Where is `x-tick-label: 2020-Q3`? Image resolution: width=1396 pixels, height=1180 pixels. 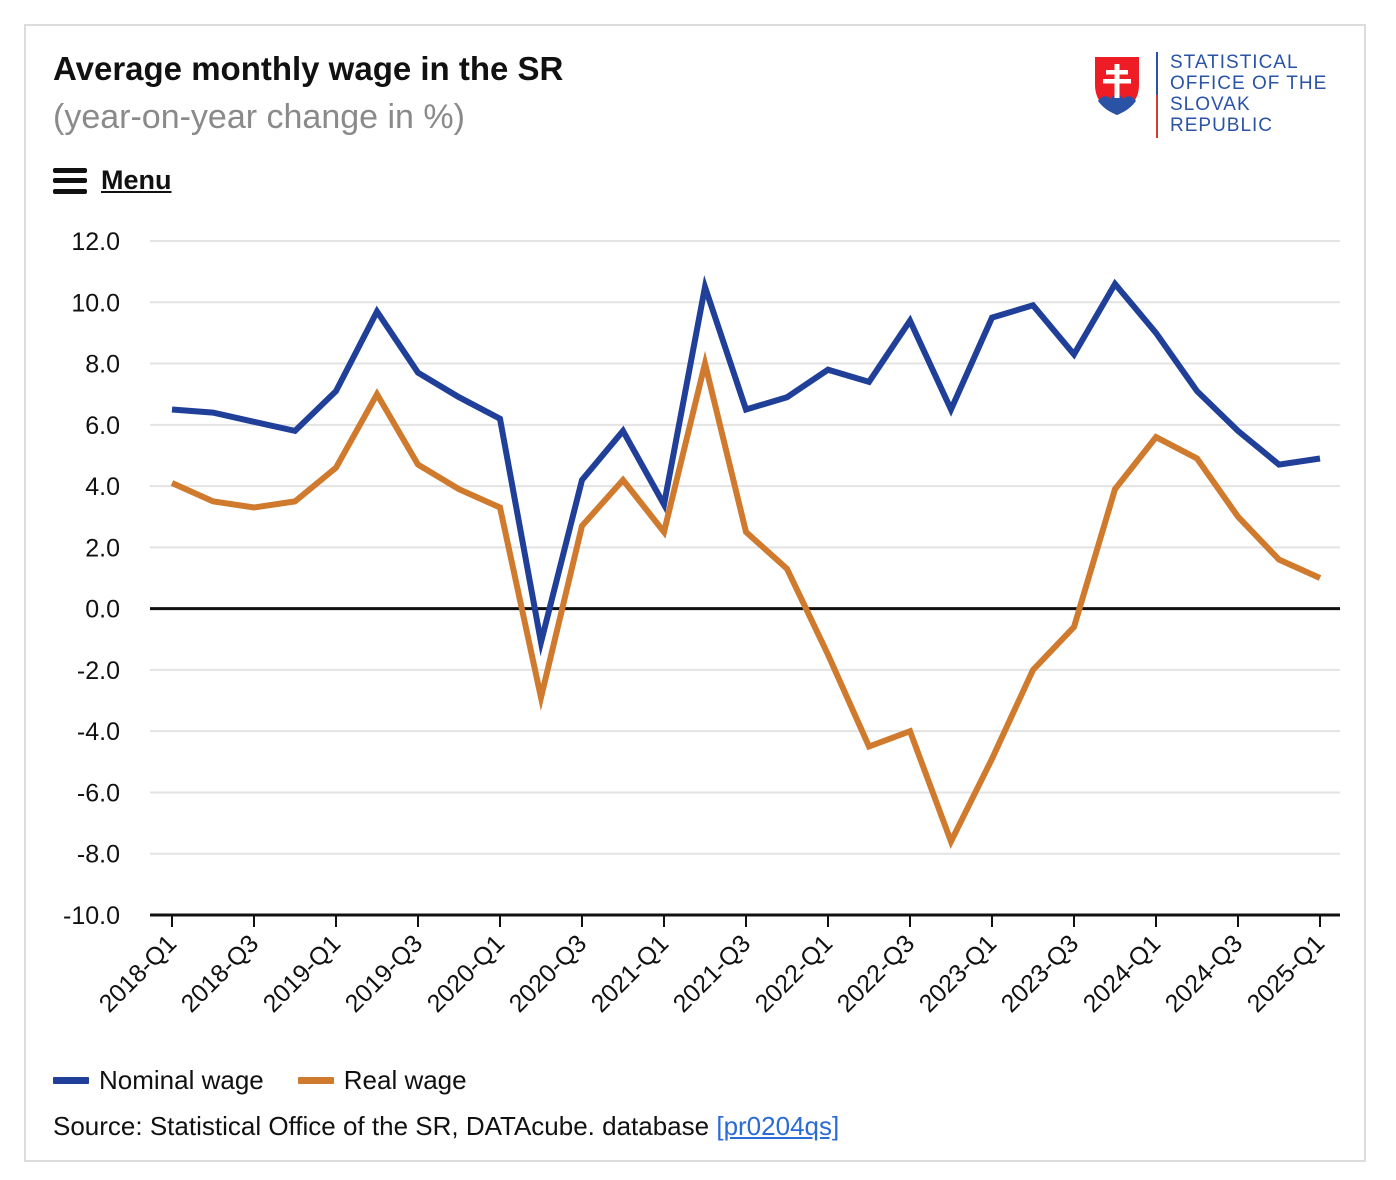 x-tick-label: 2020-Q3 is located at coordinates (548, 973).